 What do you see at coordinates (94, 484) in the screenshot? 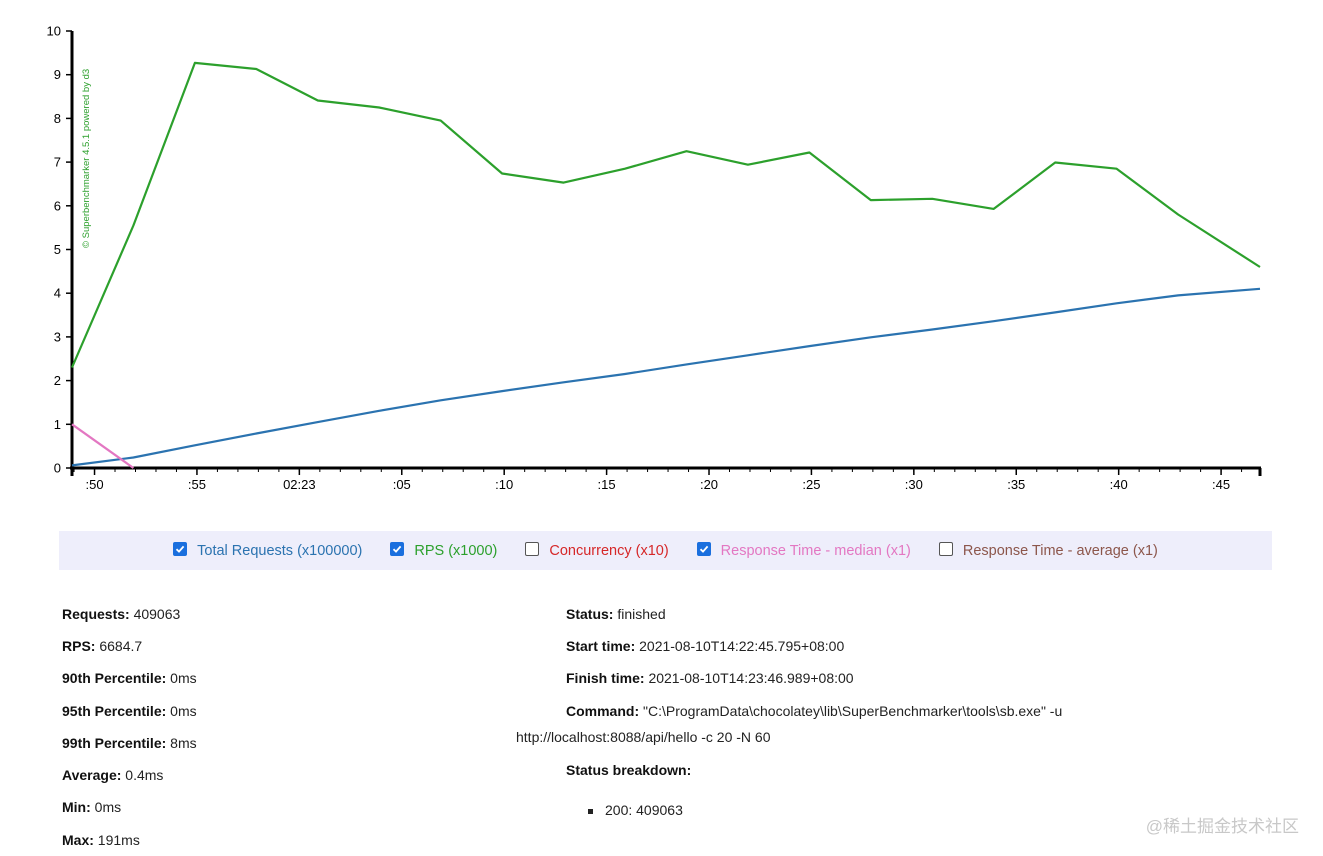
I see `x-tick-label: :50` at bounding box center [94, 484].